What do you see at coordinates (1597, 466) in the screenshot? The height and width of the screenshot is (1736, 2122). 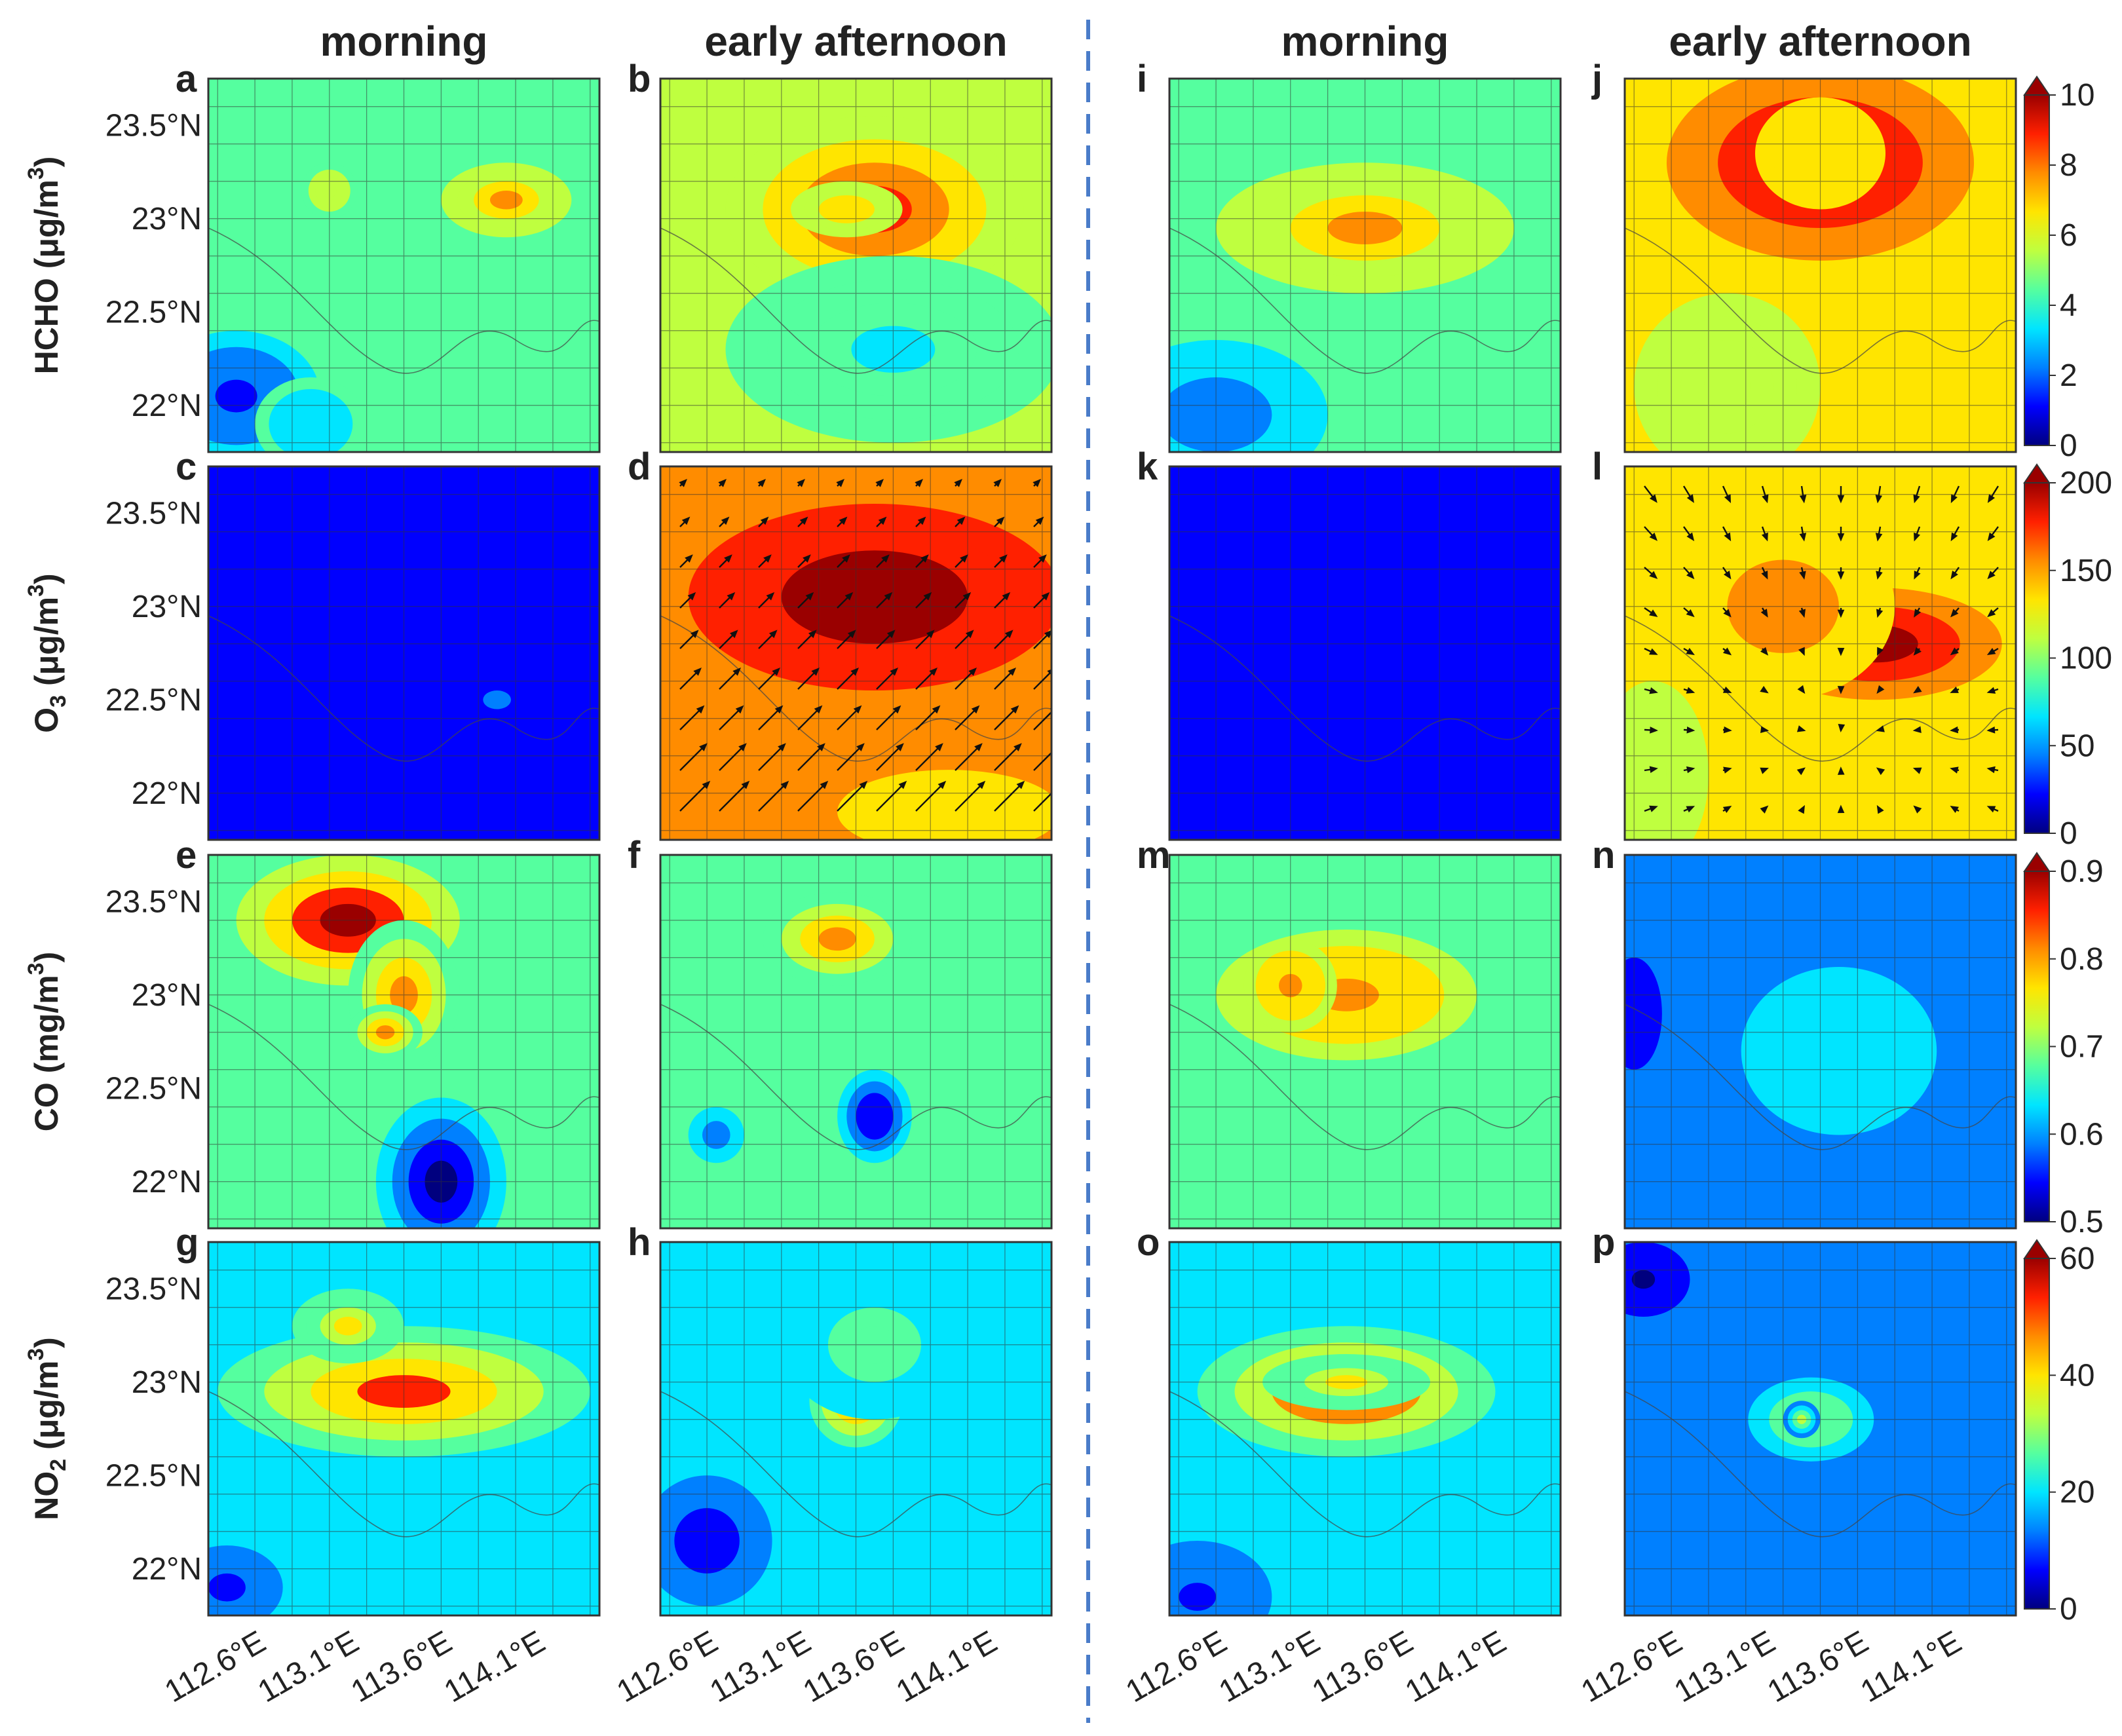 I see `panel-letter: l` at bounding box center [1597, 466].